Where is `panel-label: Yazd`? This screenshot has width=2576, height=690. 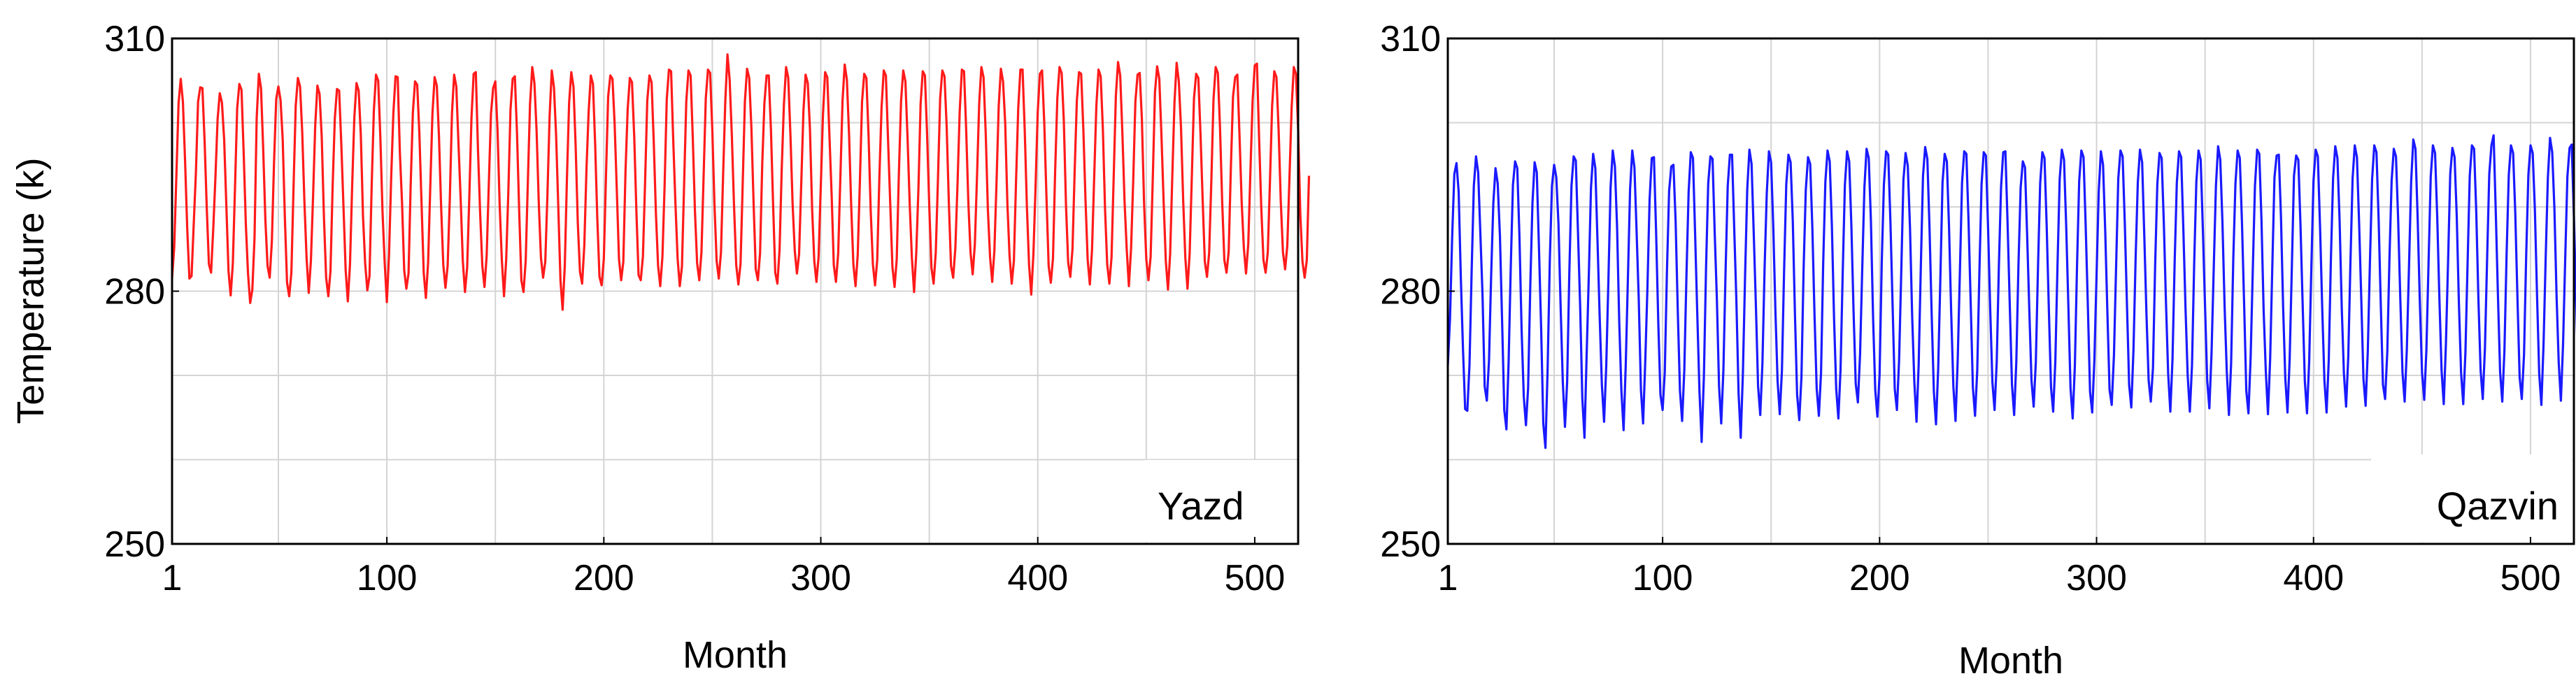
panel-label: Yazd is located at coordinates (1201, 506).